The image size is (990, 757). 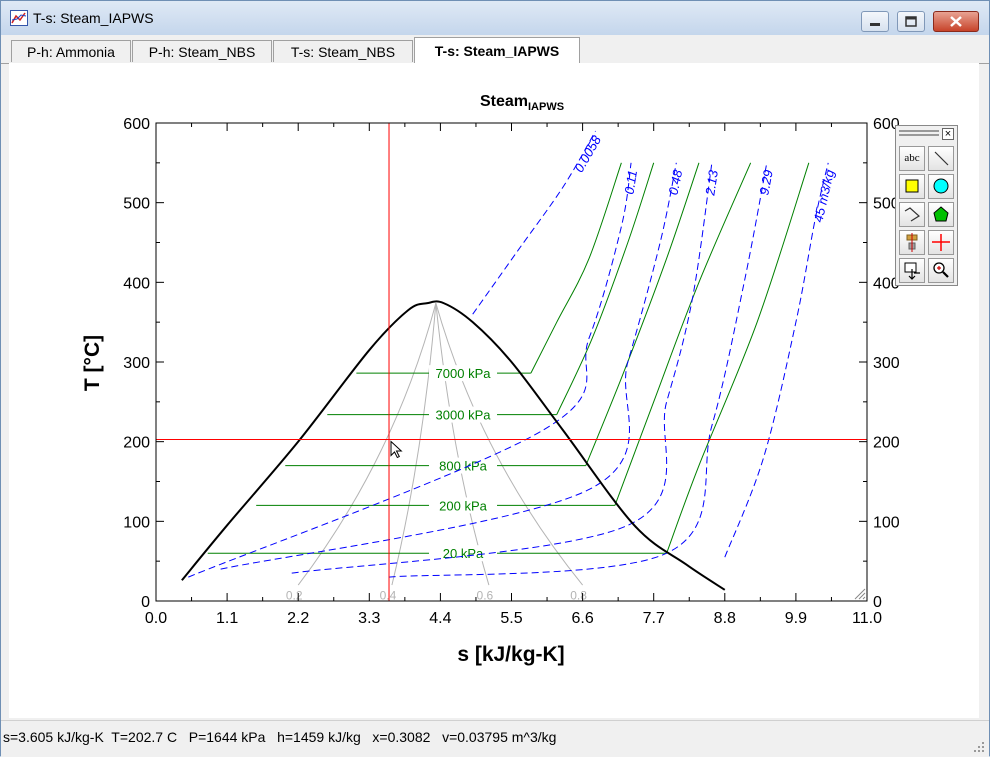 I want to click on isobar-label: 20 kPa, so click(x=463, y=553).